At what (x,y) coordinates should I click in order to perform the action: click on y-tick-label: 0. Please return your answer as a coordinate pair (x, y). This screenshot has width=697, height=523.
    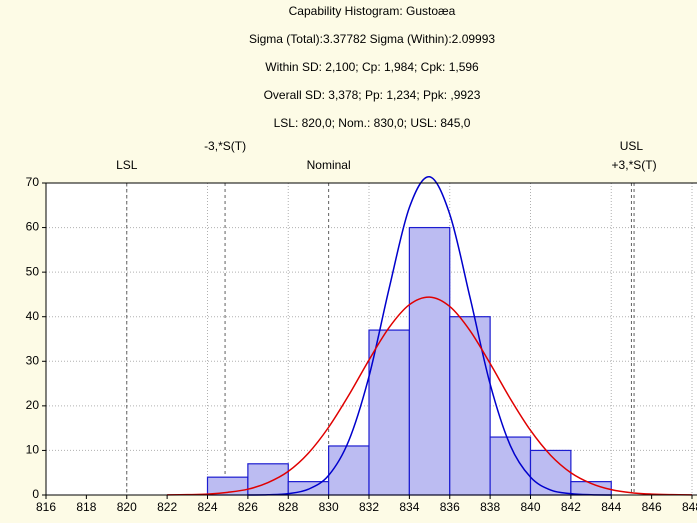
    Looking at the image, I should click on (35, 494).